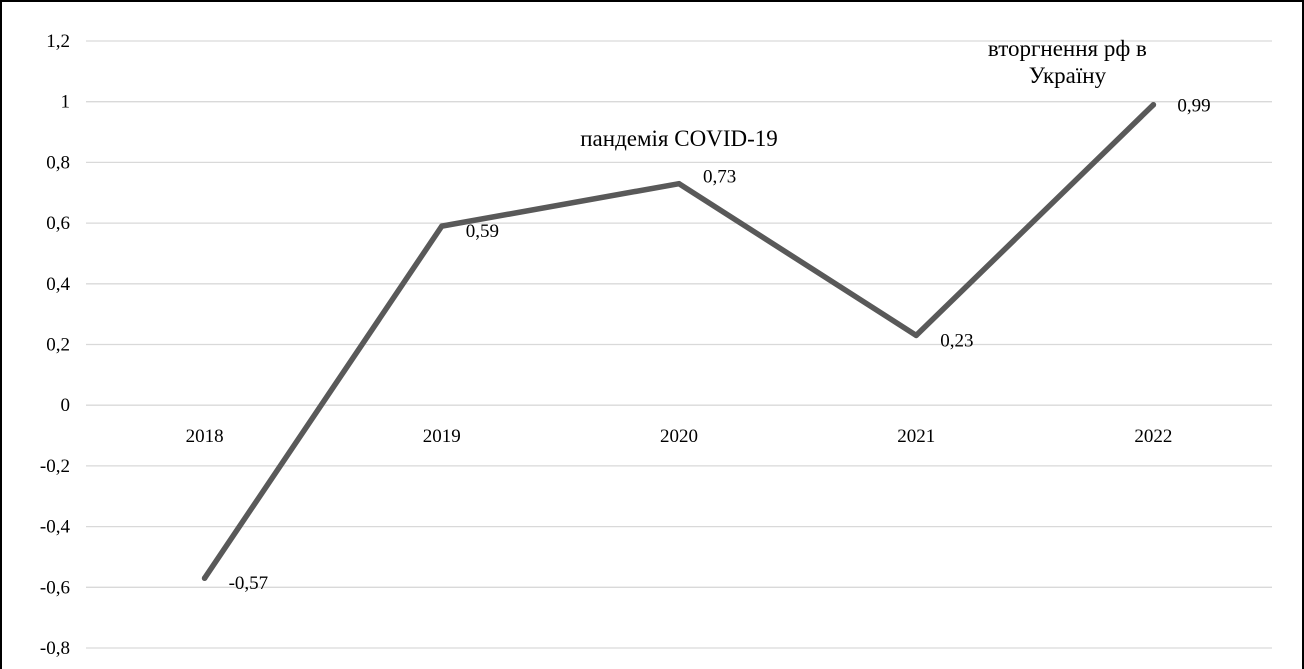  I want to click on annotation-line: Україну, so click(1068, 75).